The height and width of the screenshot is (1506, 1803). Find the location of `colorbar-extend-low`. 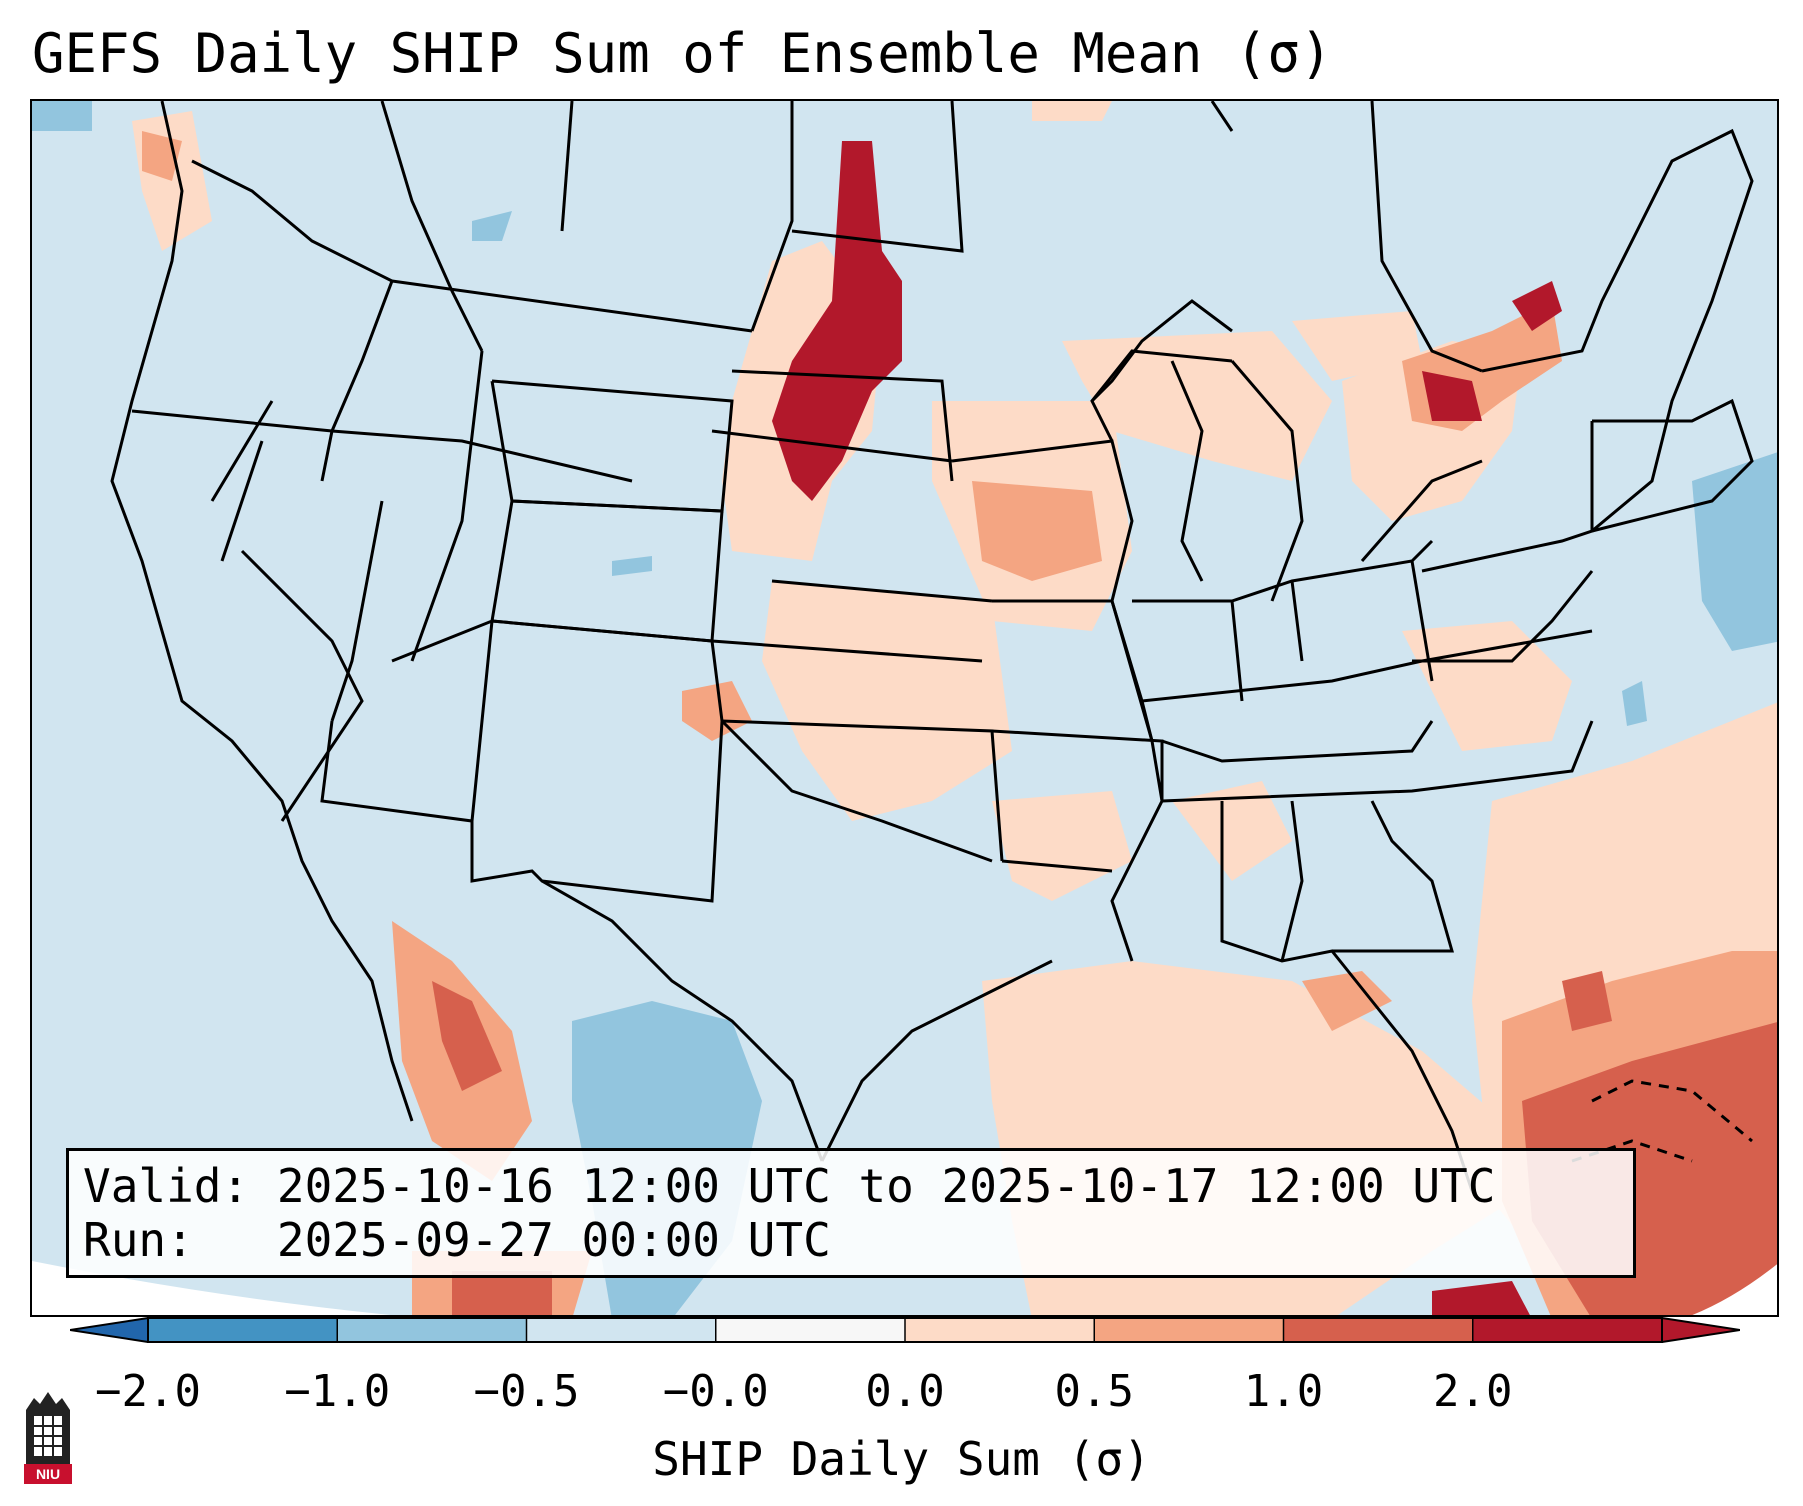

colorbar-extend-low is located at coordinates (109, 1330).